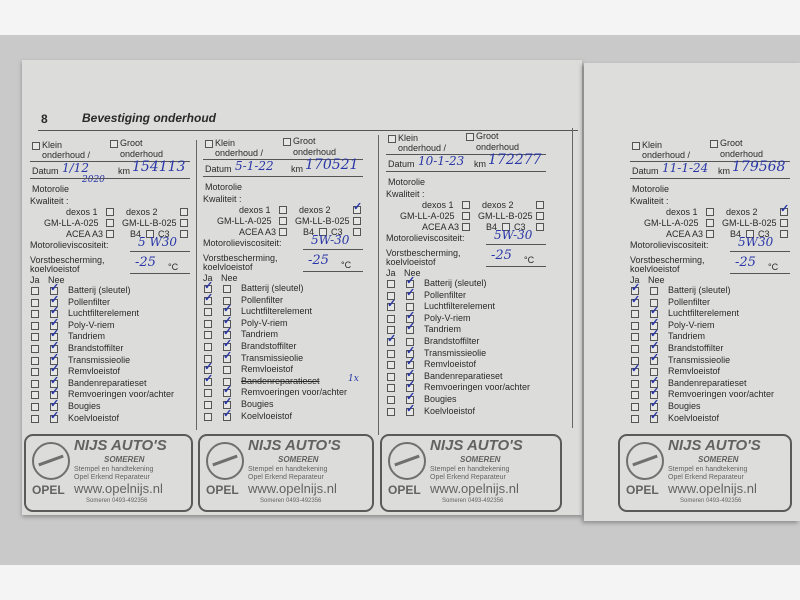  Describe the element at coordinates (322, 221) in the screenshot. I see `oil-quality-gmllb: GM-LL-B-025` at that location.